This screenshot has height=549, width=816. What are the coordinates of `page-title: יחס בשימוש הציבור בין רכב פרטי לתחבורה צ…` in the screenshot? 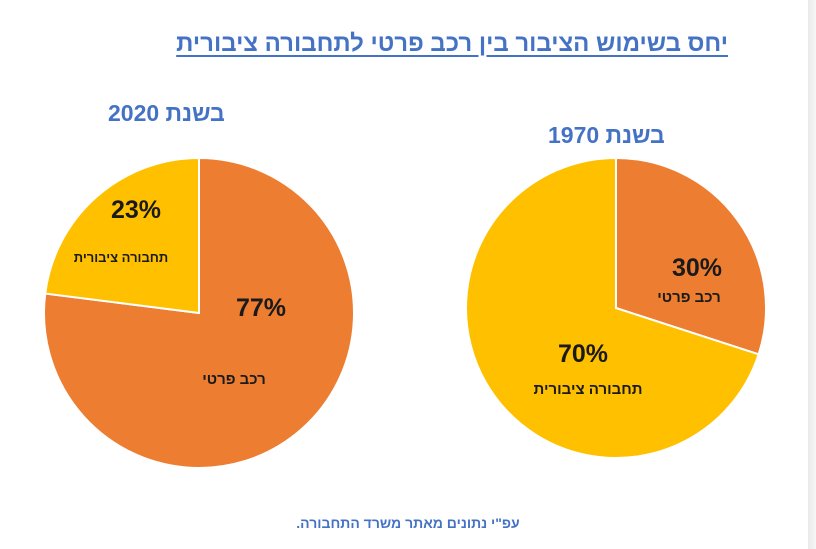 It's located at (452, 43).